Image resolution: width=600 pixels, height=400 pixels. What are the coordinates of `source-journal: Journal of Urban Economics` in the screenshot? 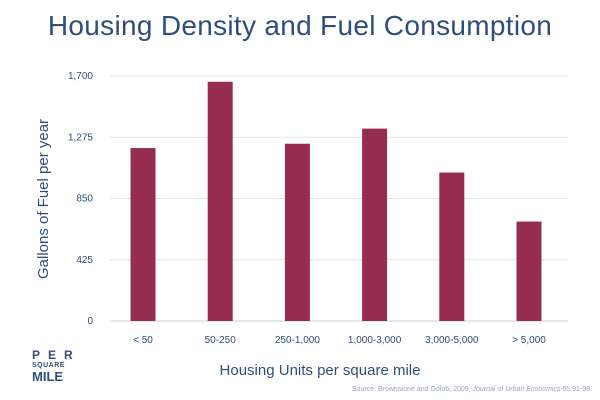 It's located at (516, 389).